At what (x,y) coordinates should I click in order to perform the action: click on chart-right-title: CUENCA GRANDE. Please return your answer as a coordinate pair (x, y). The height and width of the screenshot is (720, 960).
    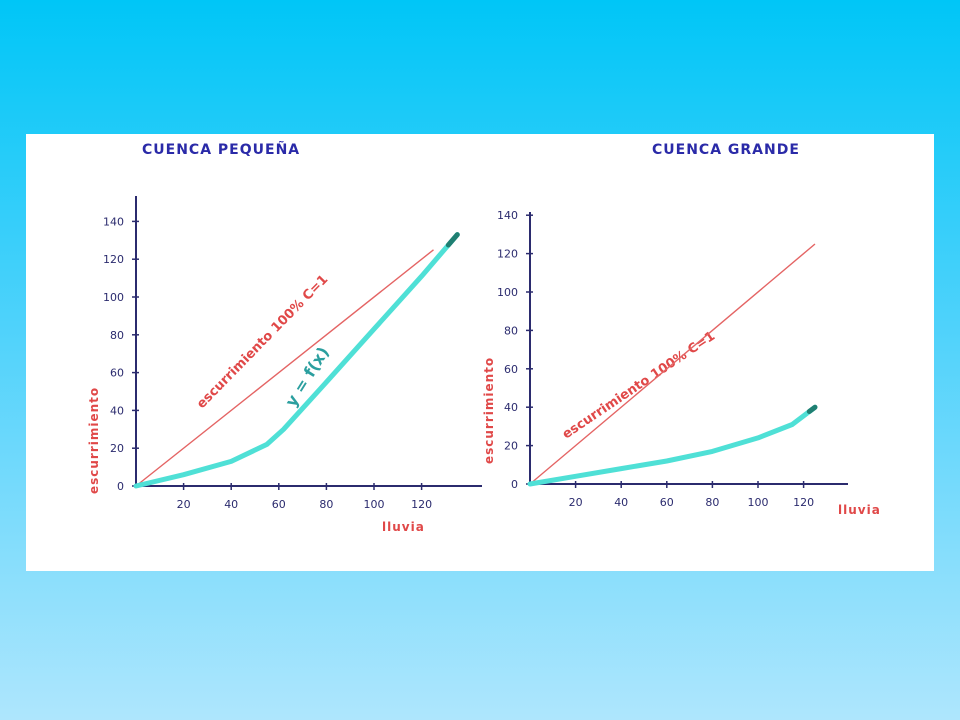
    Looking at the image, I should click on (726, 150).